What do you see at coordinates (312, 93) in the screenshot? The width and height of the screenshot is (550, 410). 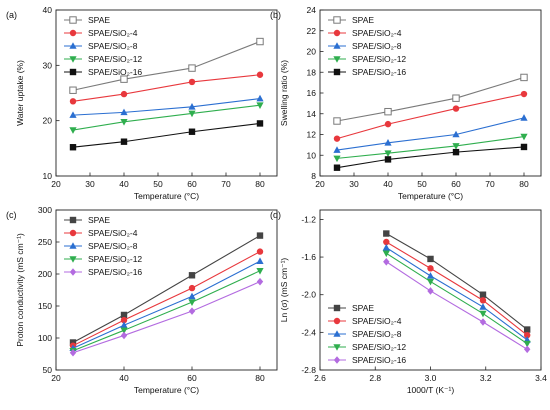 I see `y-tick-label: 16` at bounding box center [312, 93].